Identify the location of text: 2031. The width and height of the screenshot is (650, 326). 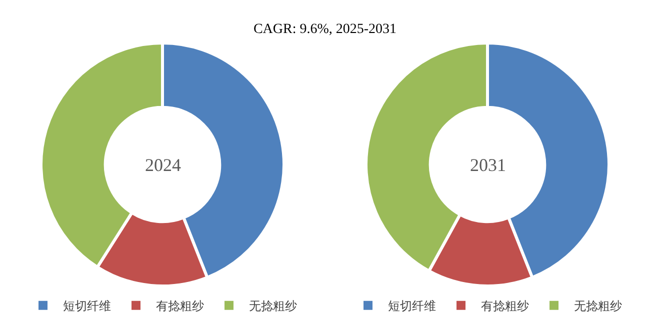
(488, 165).